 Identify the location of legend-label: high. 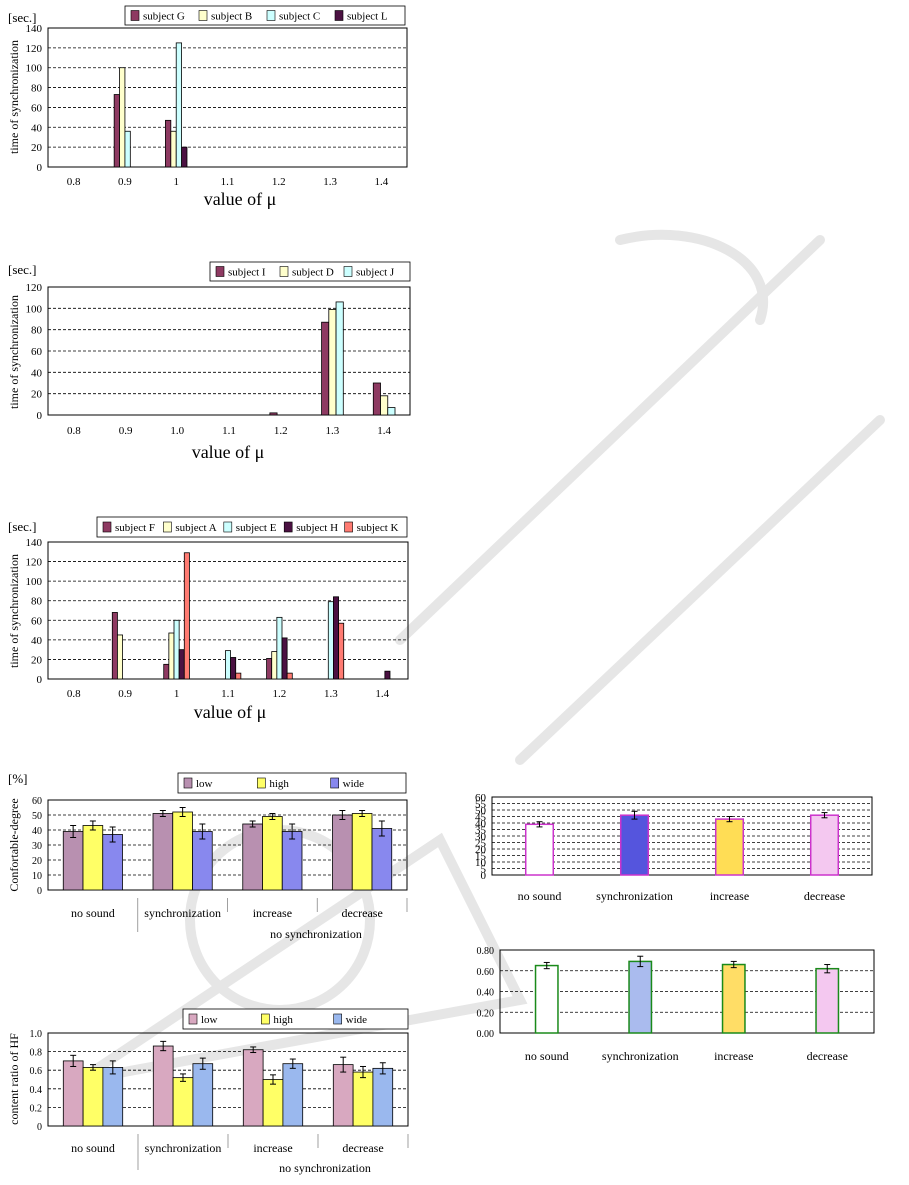
(279, 784).